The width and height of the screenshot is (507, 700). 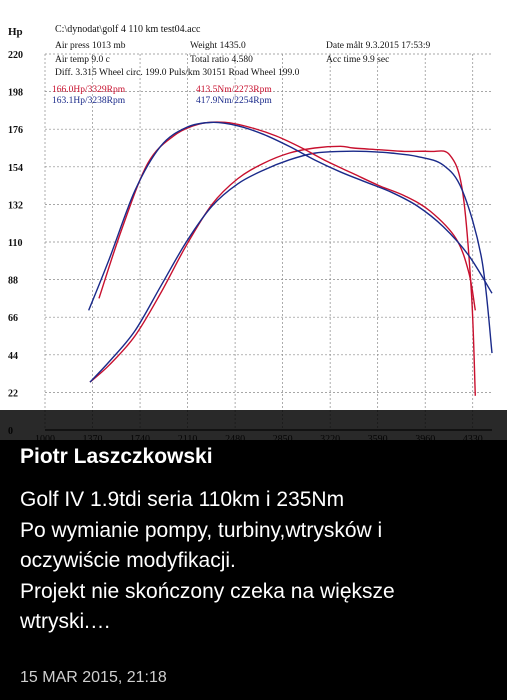 I want to click on post-line: oczywiście modyfikacji., so click(x=128, y=560).